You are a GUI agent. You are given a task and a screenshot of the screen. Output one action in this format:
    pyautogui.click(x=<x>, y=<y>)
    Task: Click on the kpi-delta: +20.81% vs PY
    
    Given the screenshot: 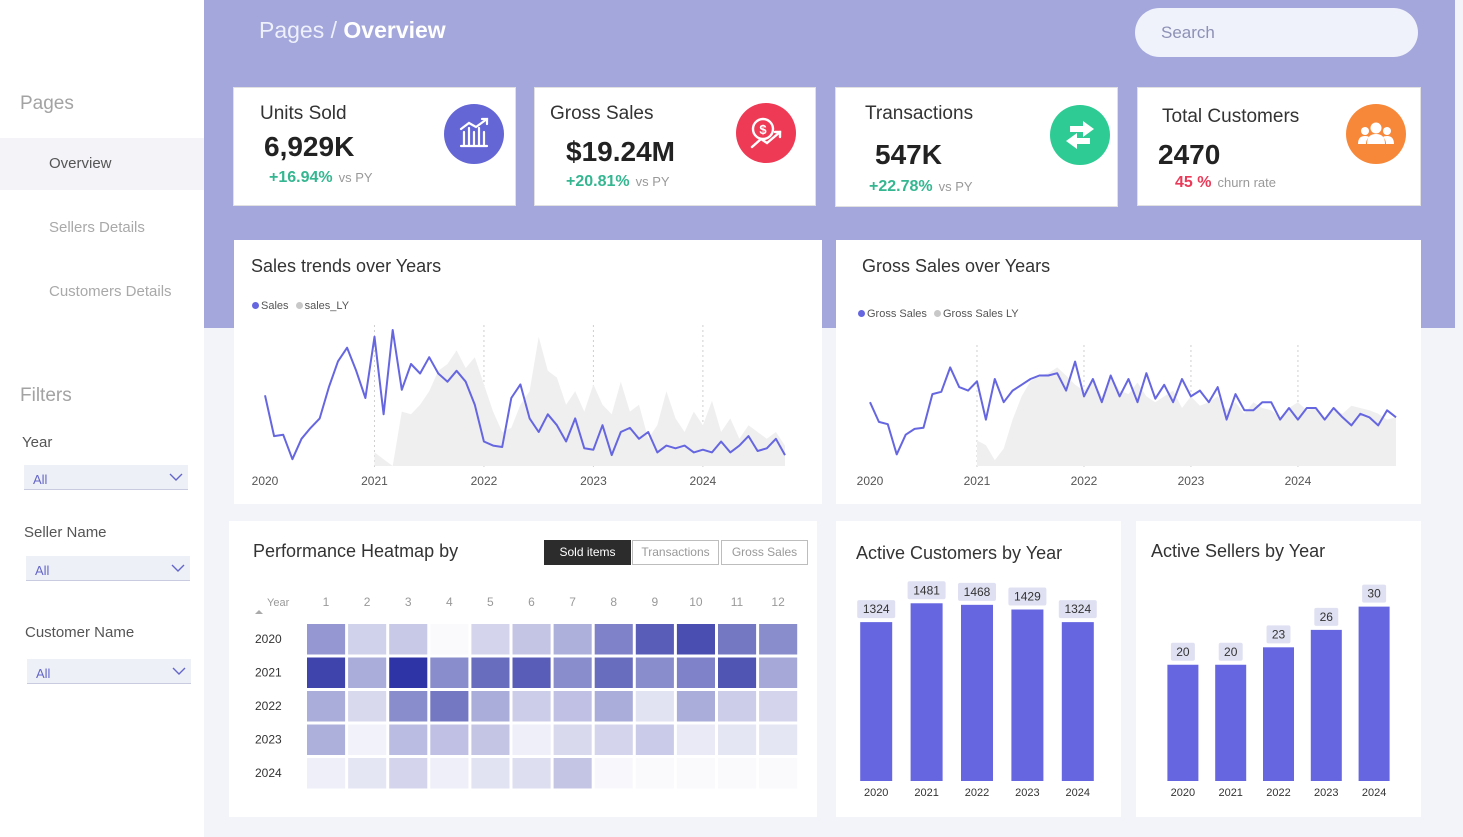 What is the action you would take?
    pyautogui.click(x=618, y=182)
    